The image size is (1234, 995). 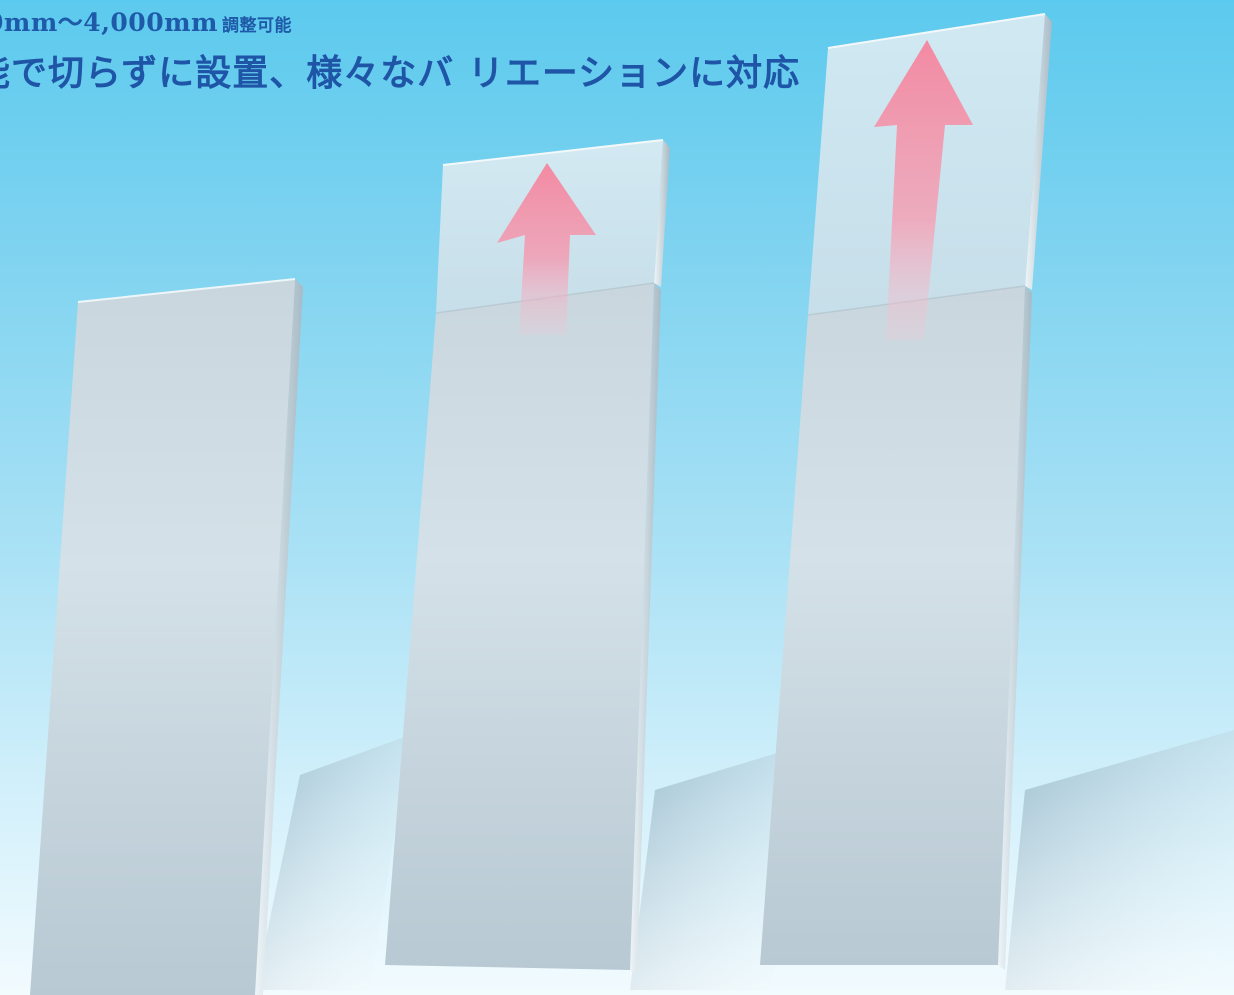 I want to click on tagline: 能で切らずに設置、様々なバ リエーションに対応, so click(x=400, y=73).